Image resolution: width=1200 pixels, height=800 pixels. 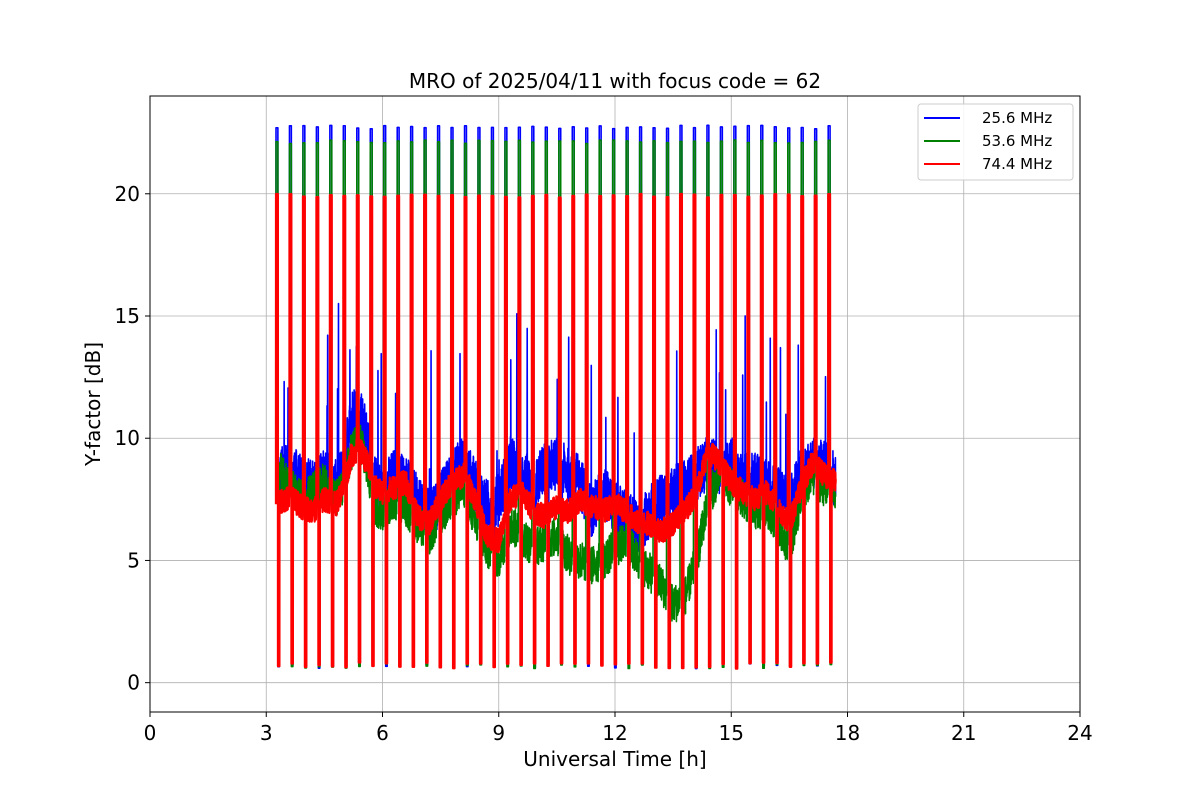 What do you see at coordinates (963, 733) in the screenshot?
I see `x-tick-label: 21` at bounding box center [963, 733].